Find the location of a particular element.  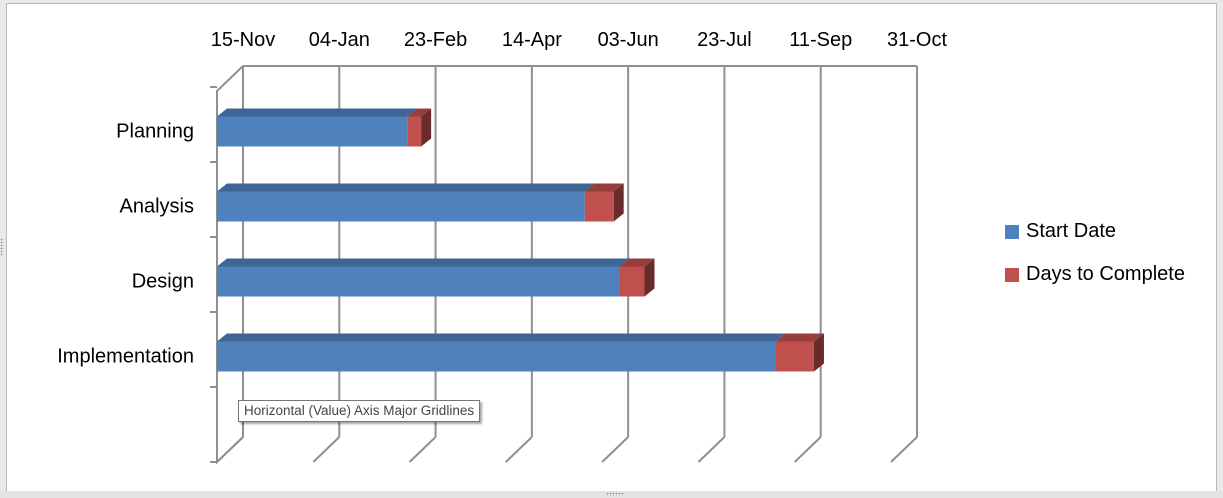

bottom-resize-handle is located at coordinates (615, 494).